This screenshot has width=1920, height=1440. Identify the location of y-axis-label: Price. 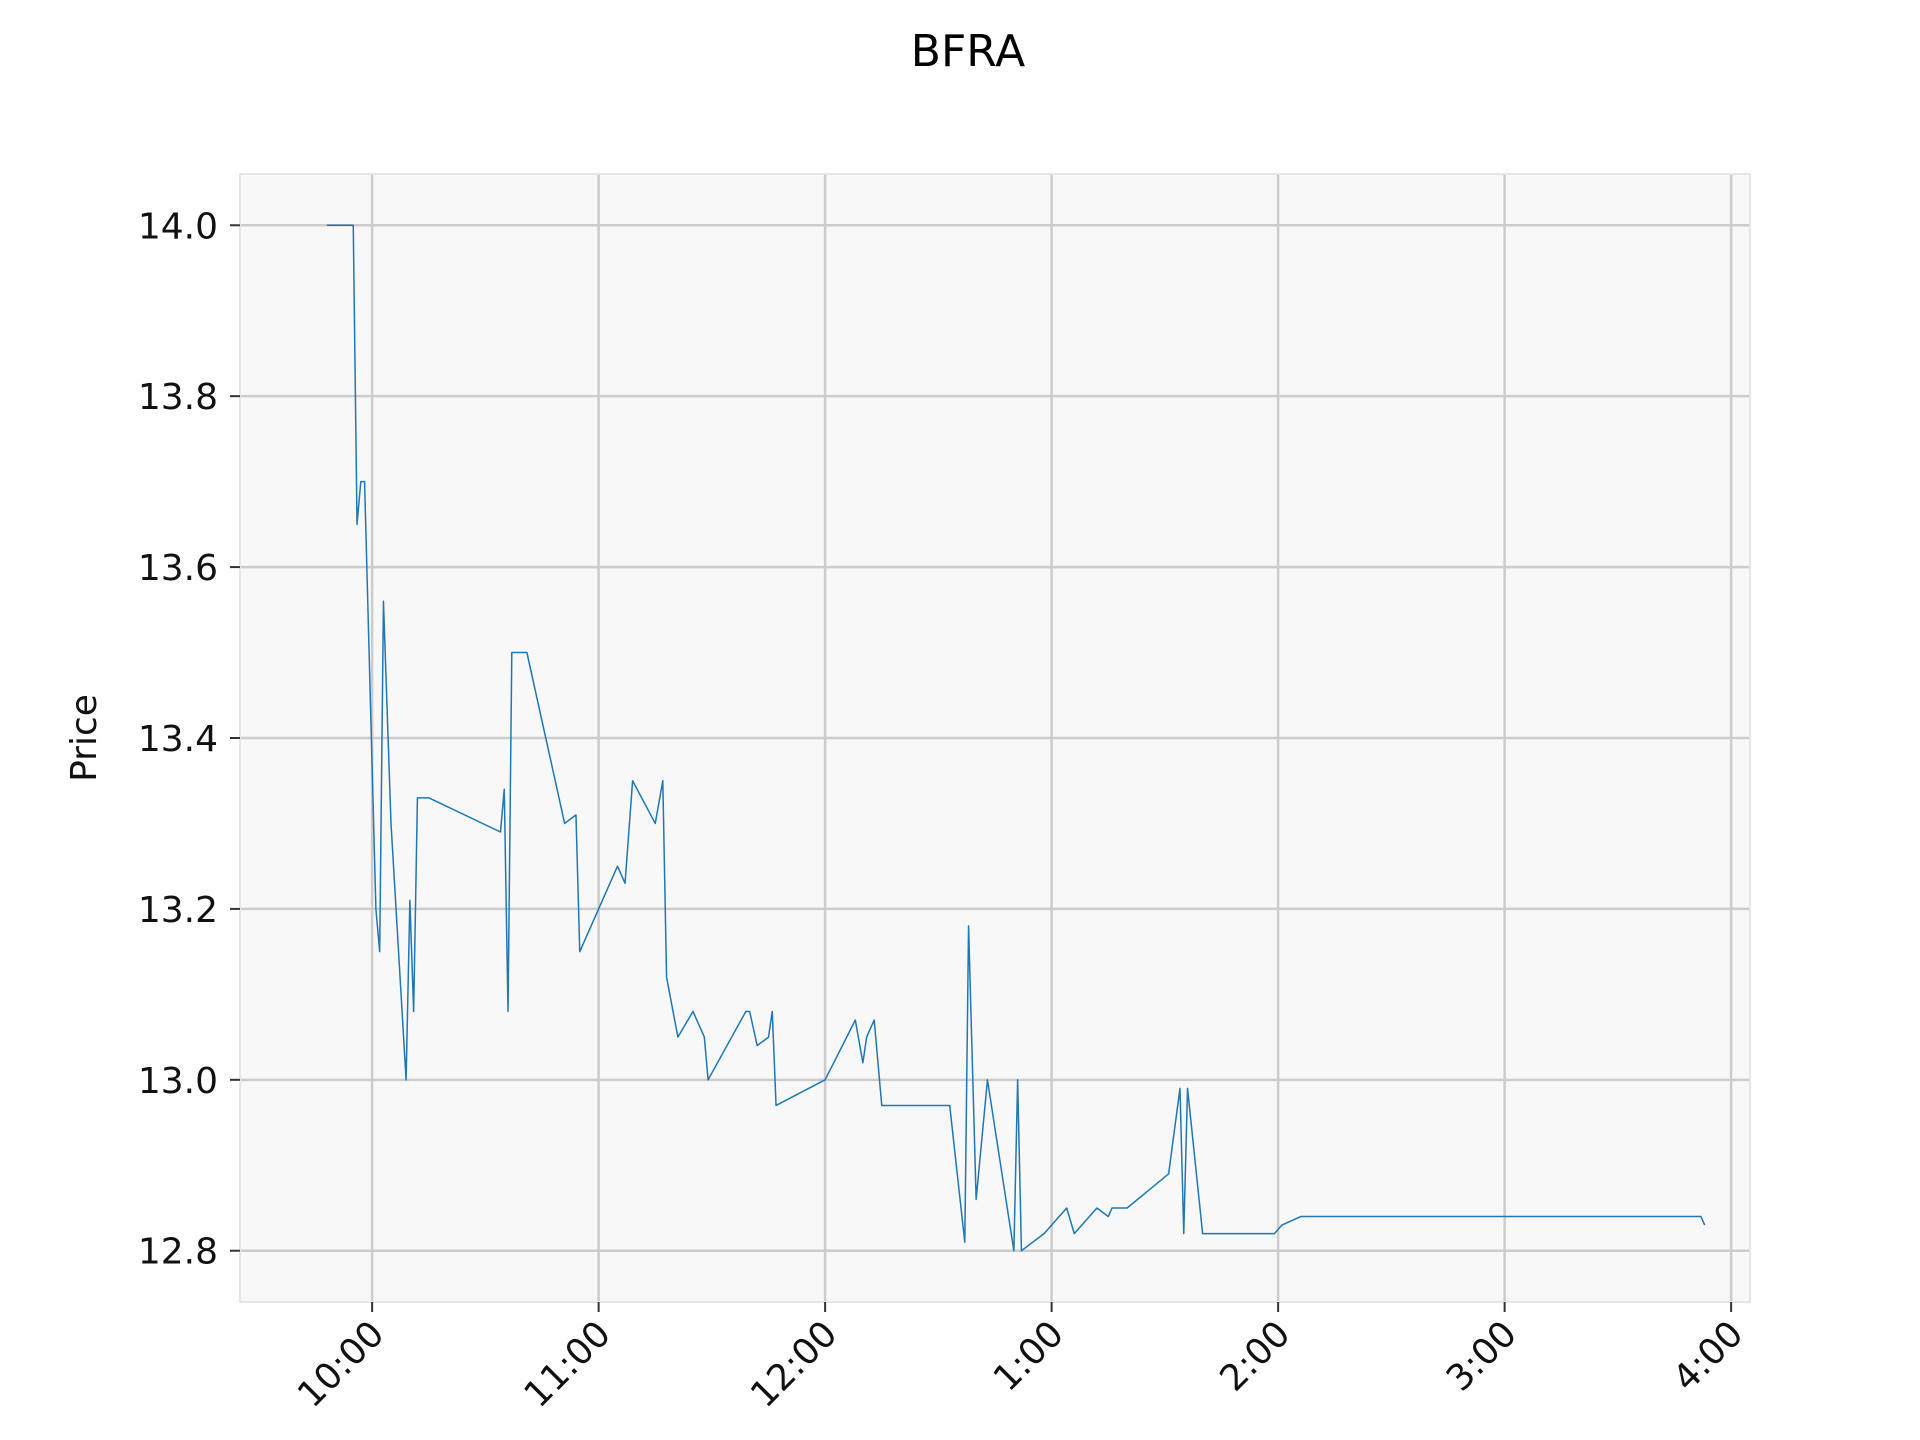
(84, 738).